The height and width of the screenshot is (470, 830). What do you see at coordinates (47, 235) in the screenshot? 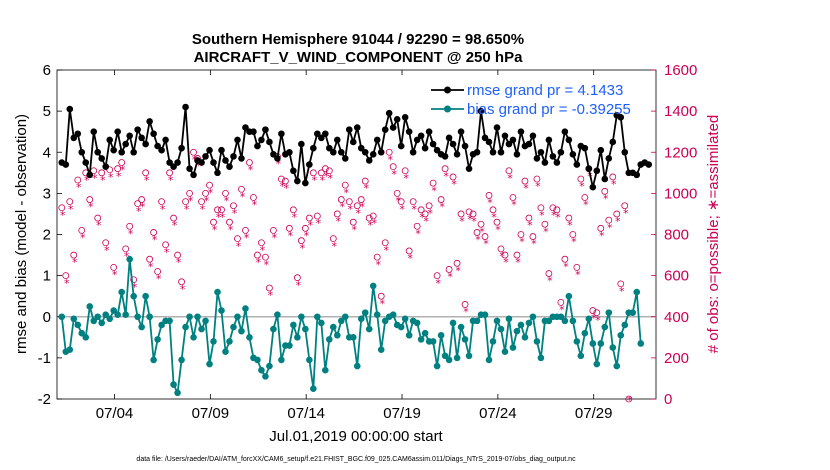
I see `y-tick-label-left: 2` at bounding box center [47, 235].